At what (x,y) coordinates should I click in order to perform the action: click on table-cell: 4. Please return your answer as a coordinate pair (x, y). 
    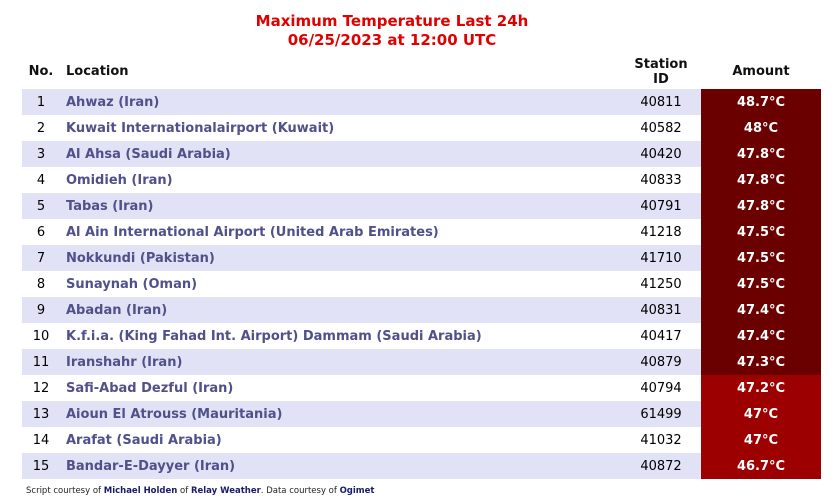
    Looking at the image, I should click on (41, 180).